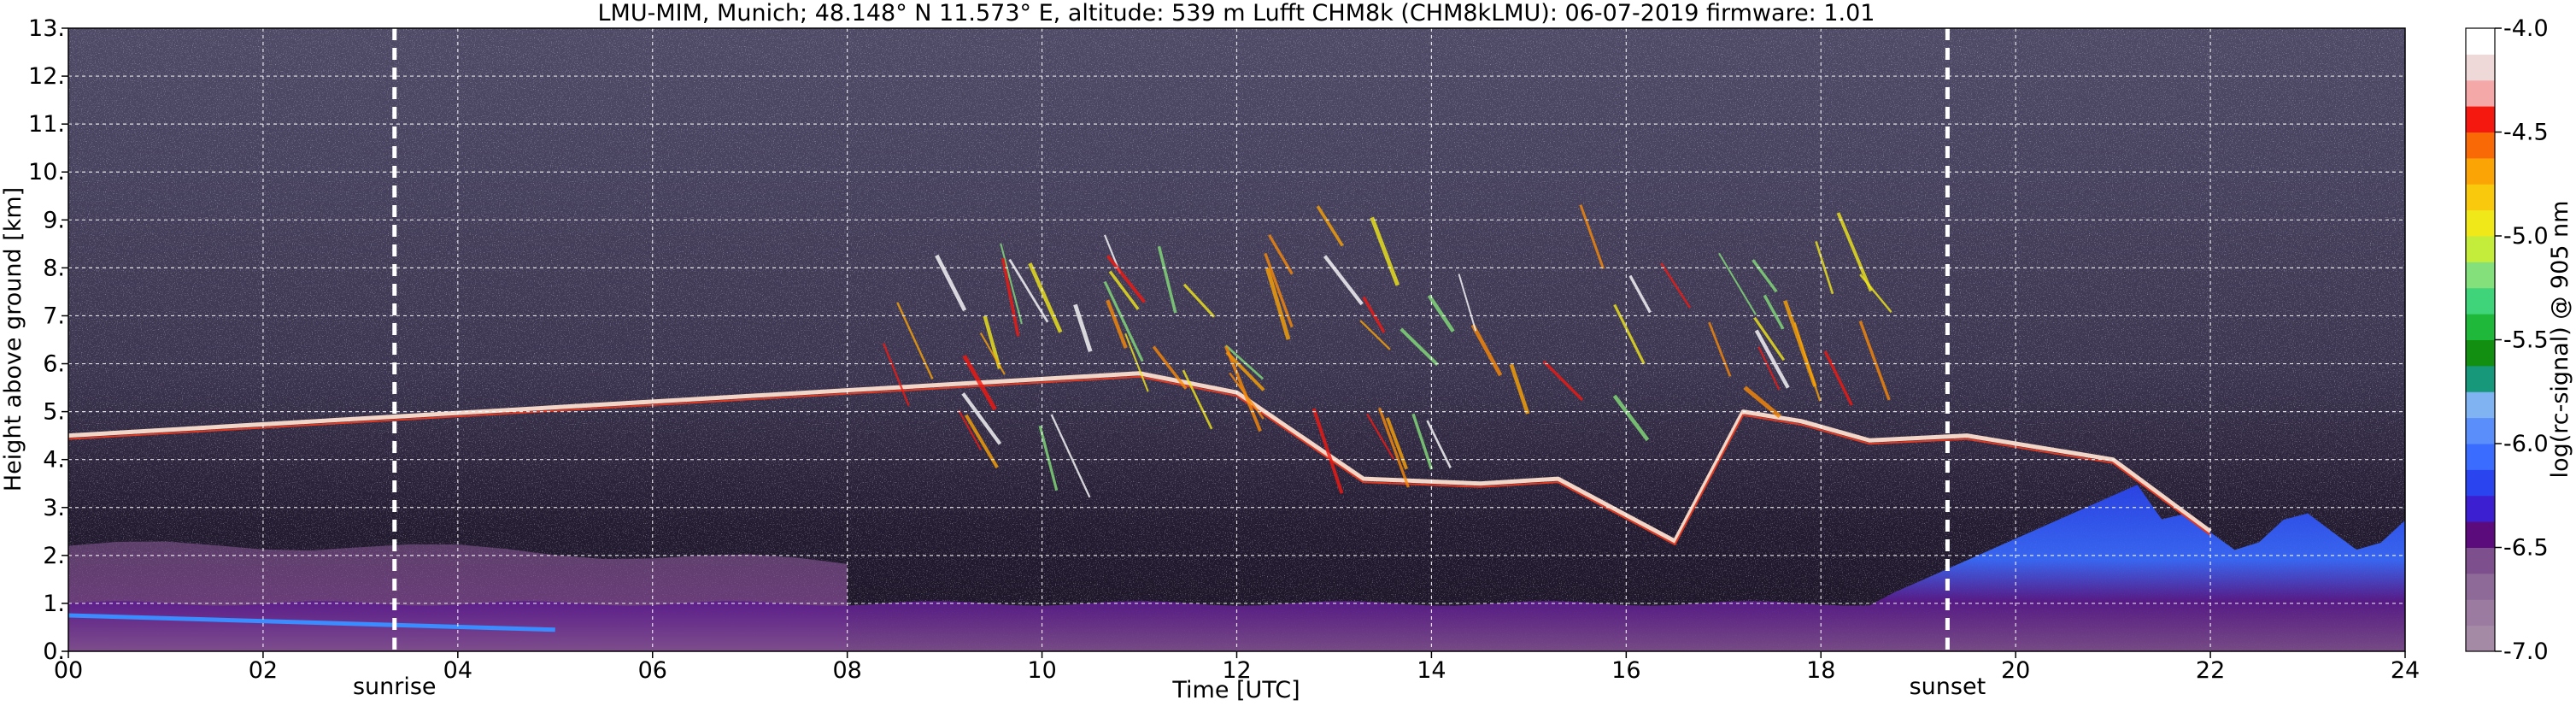 This screenshot has height=706, width=2576. What do you see at coordinates (652, 670) in the screenshot?
I see `x-tick-label: 06` at bounding box center [652, 670].